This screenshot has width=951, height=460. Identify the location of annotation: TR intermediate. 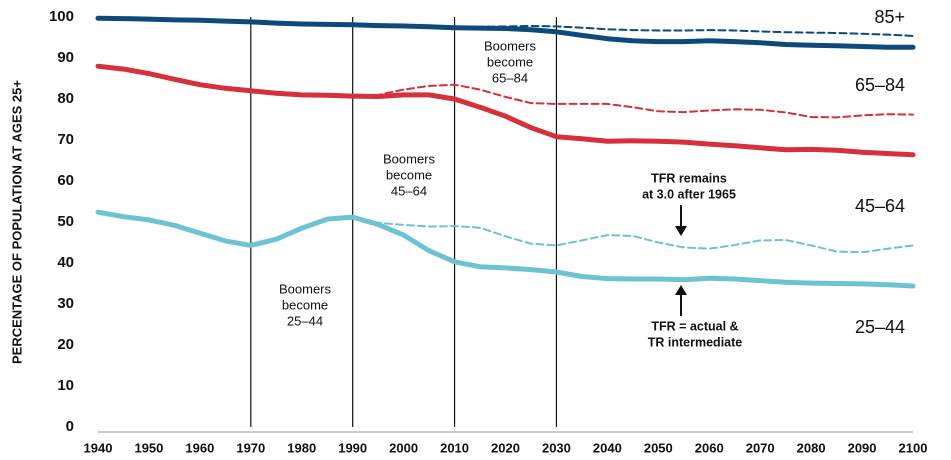
(695, 342).